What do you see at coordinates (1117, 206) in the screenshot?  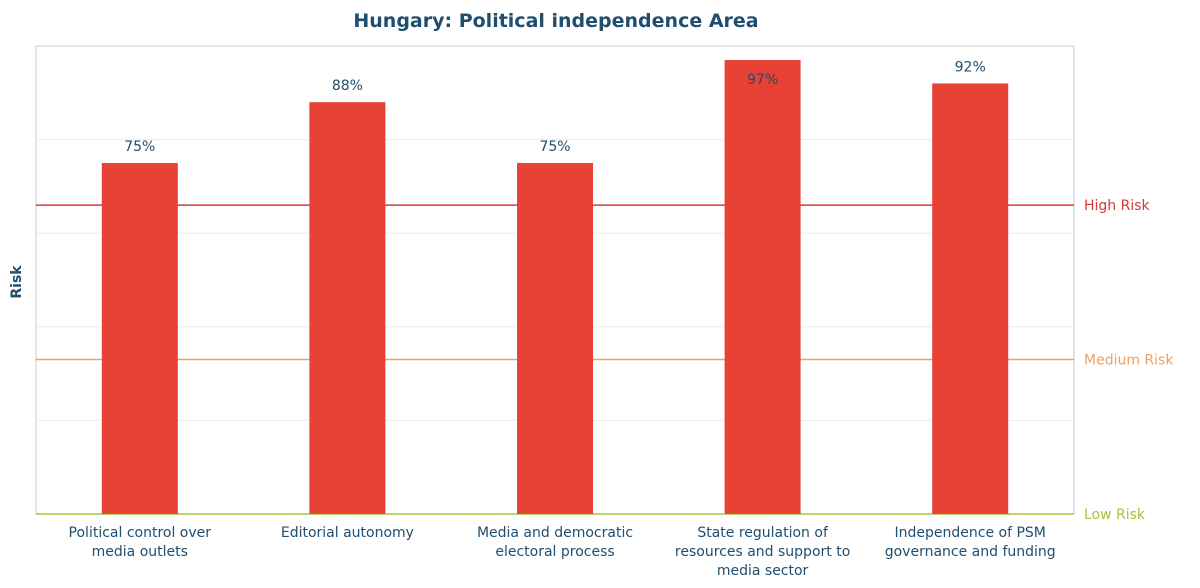 I see `threshold-label-high-risk: High Risk` at bounding box center [1117, 206].